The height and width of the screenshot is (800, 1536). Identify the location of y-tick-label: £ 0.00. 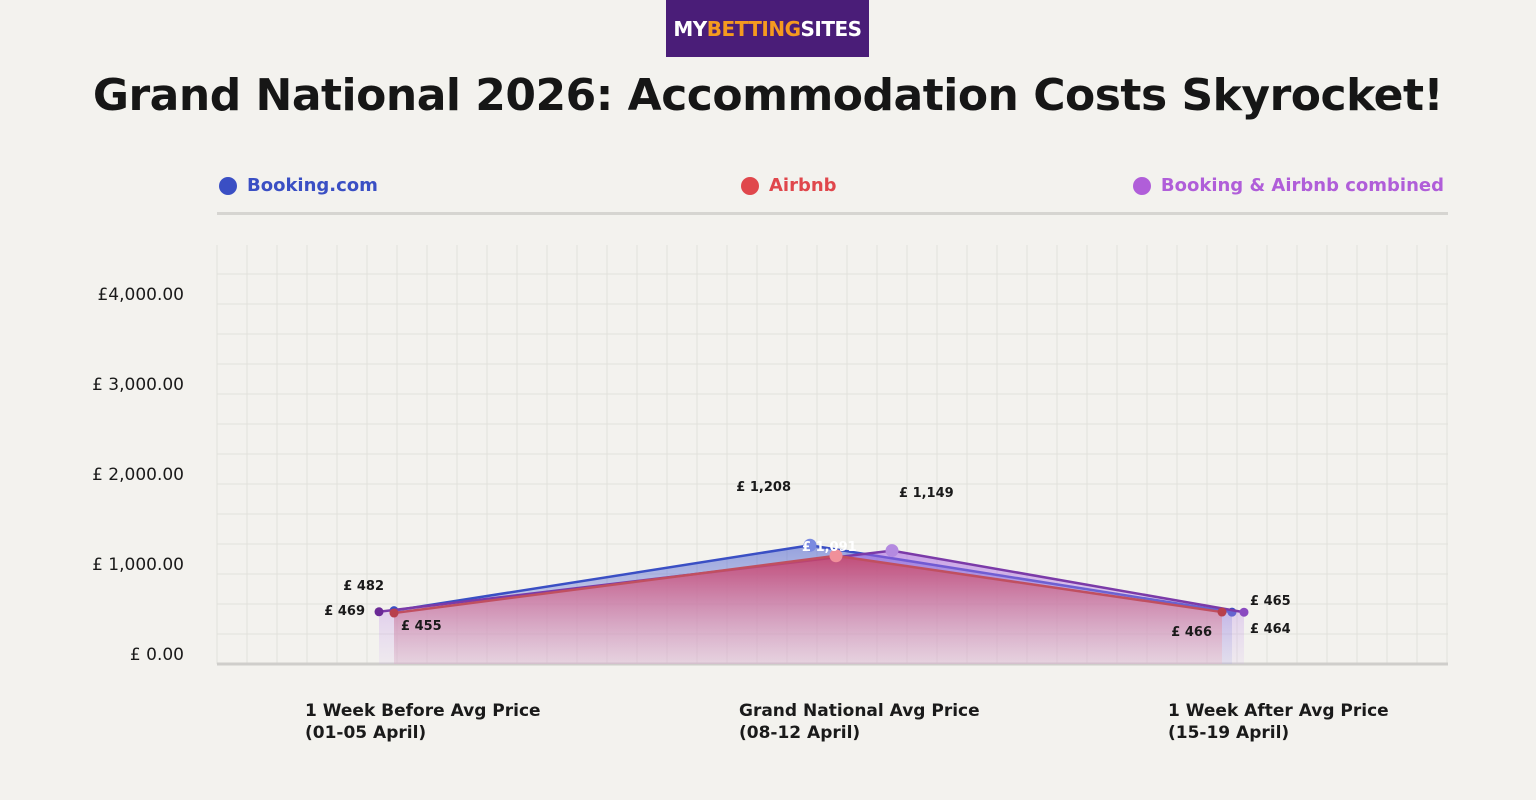
(157, 655).